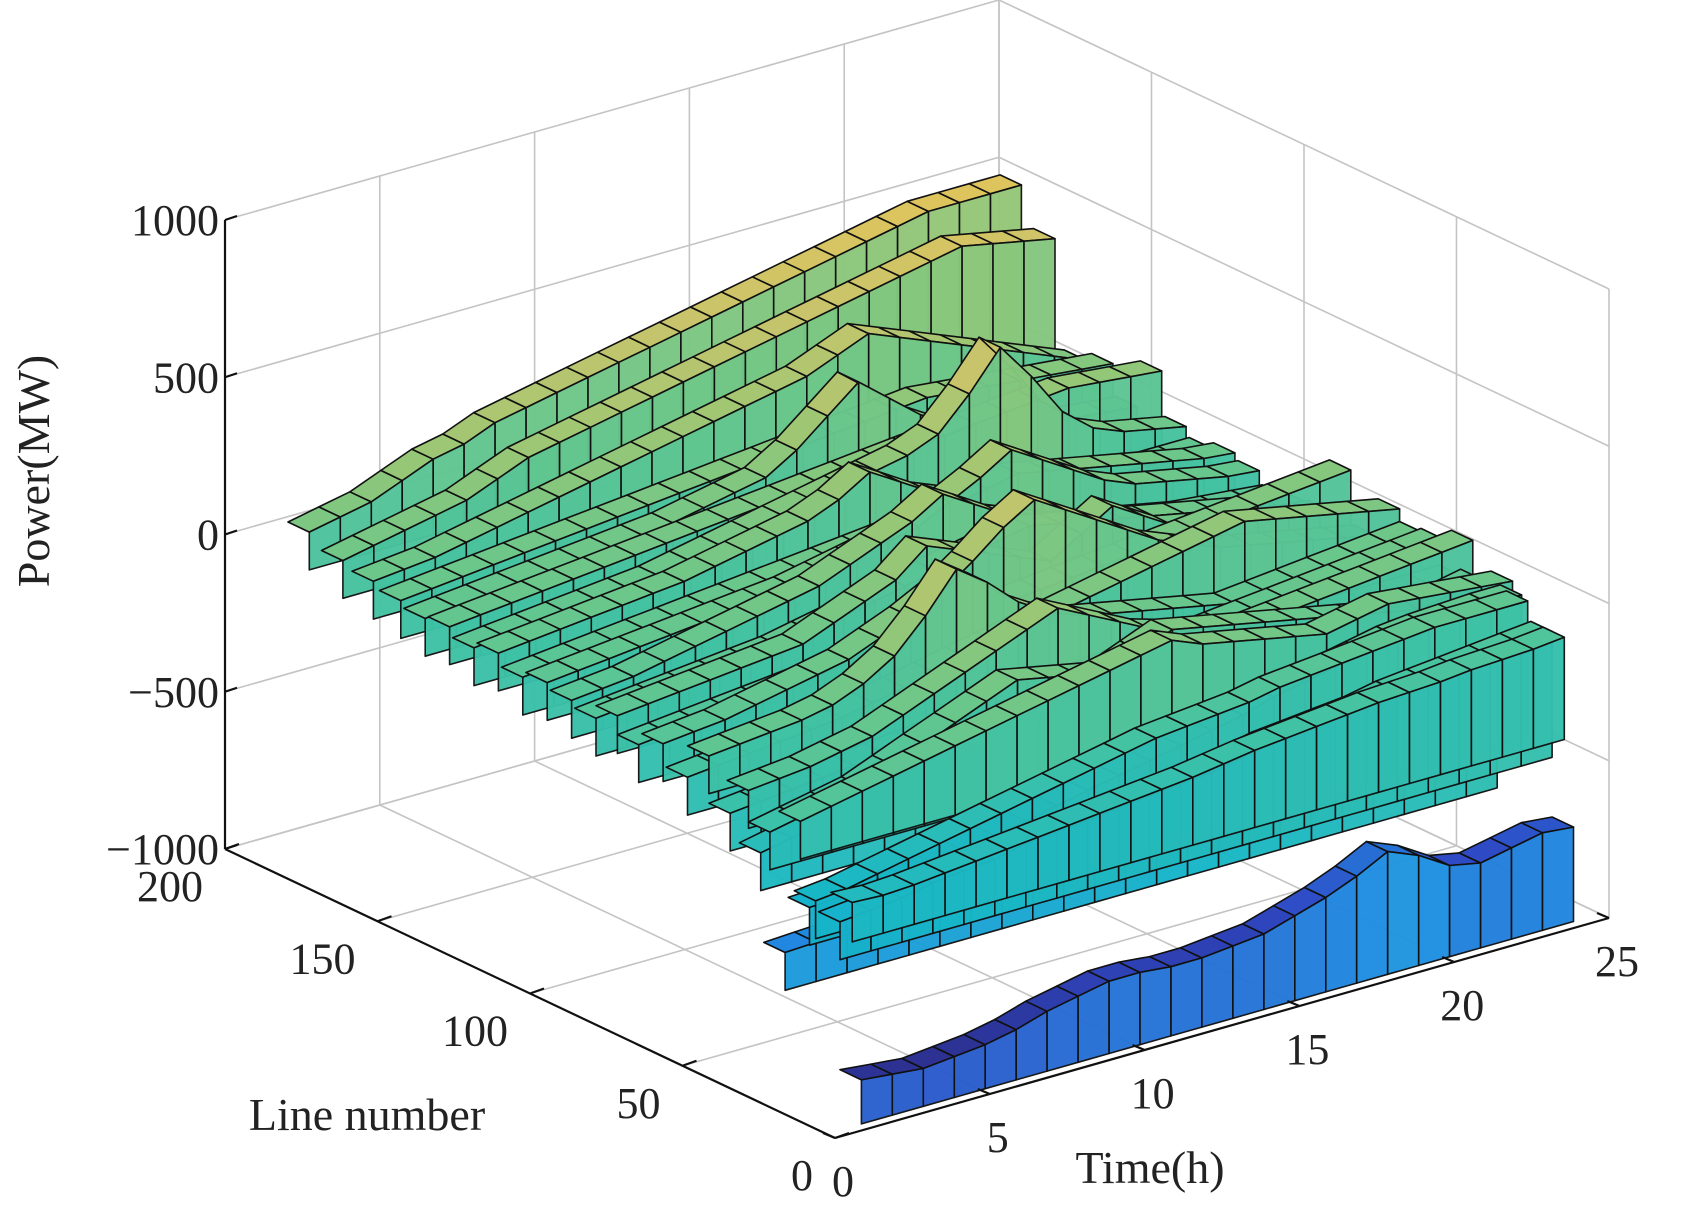 The width and height of the screenshot is (1705, 1217). What do you see at coordinates (1617, 961) in the screenshot?
I see `x-tick-label: 25` at bounding box center [1617, 961].